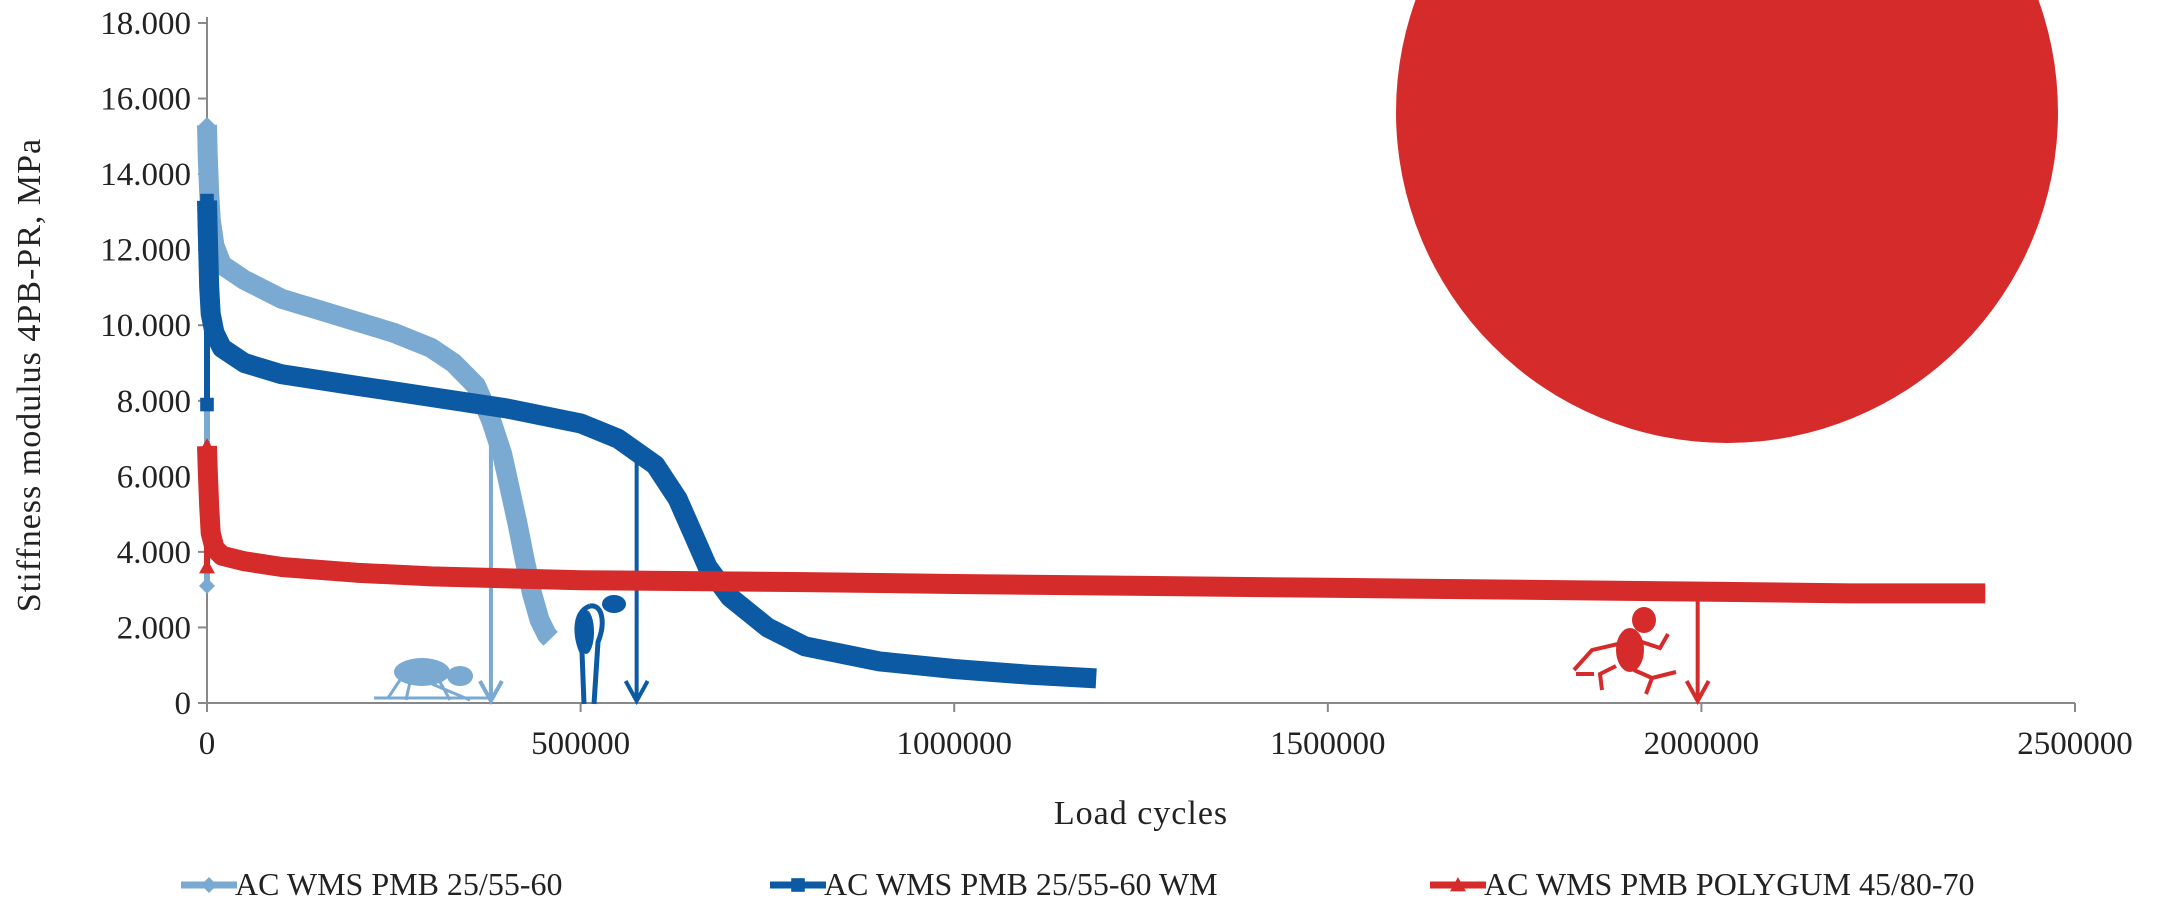 This screenshot has height=913, width=2157. What do you see at coordinates (1091, 524) in the screenshot?
I see `series-line` at bounding box center [1091, 524].